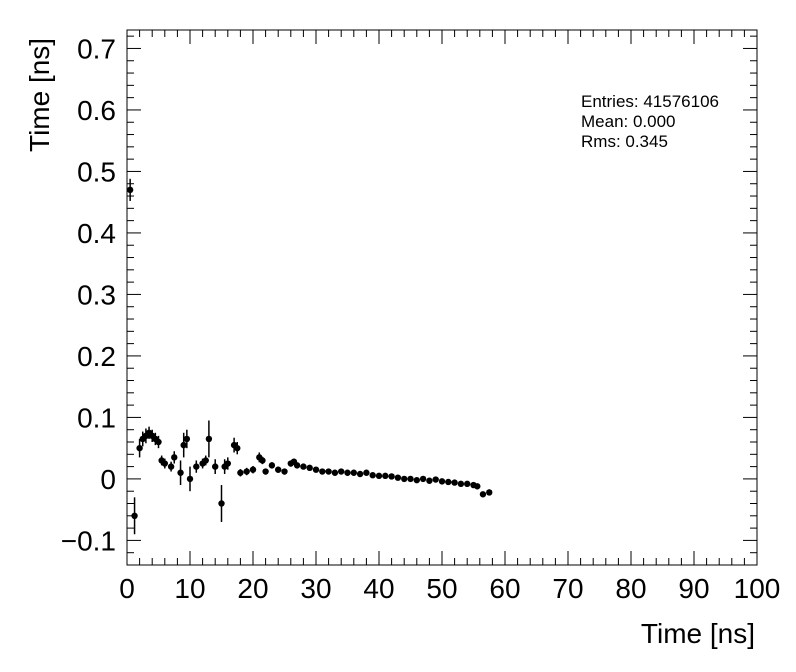 The height and width of the screenshot is (672, 796). I want to click on stats-mean: Mean: 0.000, so click(628, 121).